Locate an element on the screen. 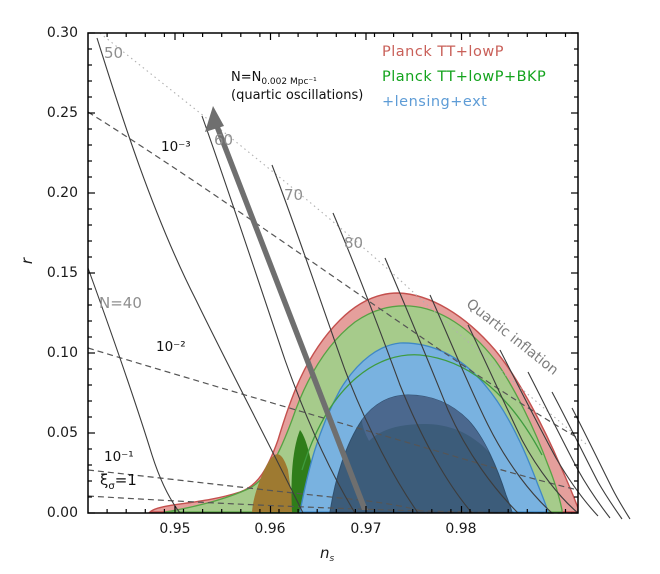 The width and height of the screenshot is (660, 574). x-axis-label: ns is located at coordinates (327, 554).